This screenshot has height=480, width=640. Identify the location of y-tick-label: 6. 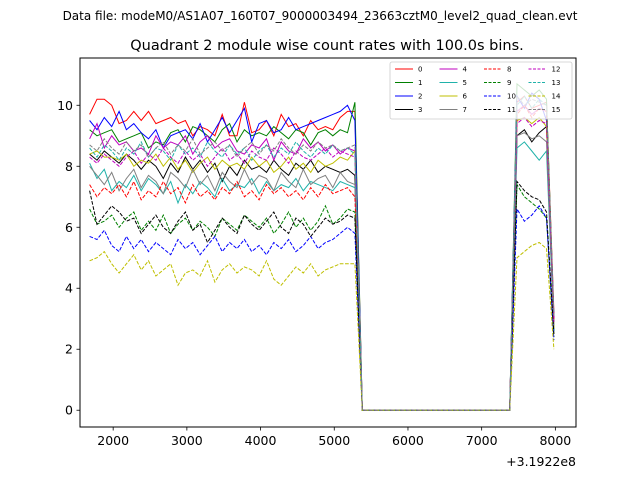
(69, 227).